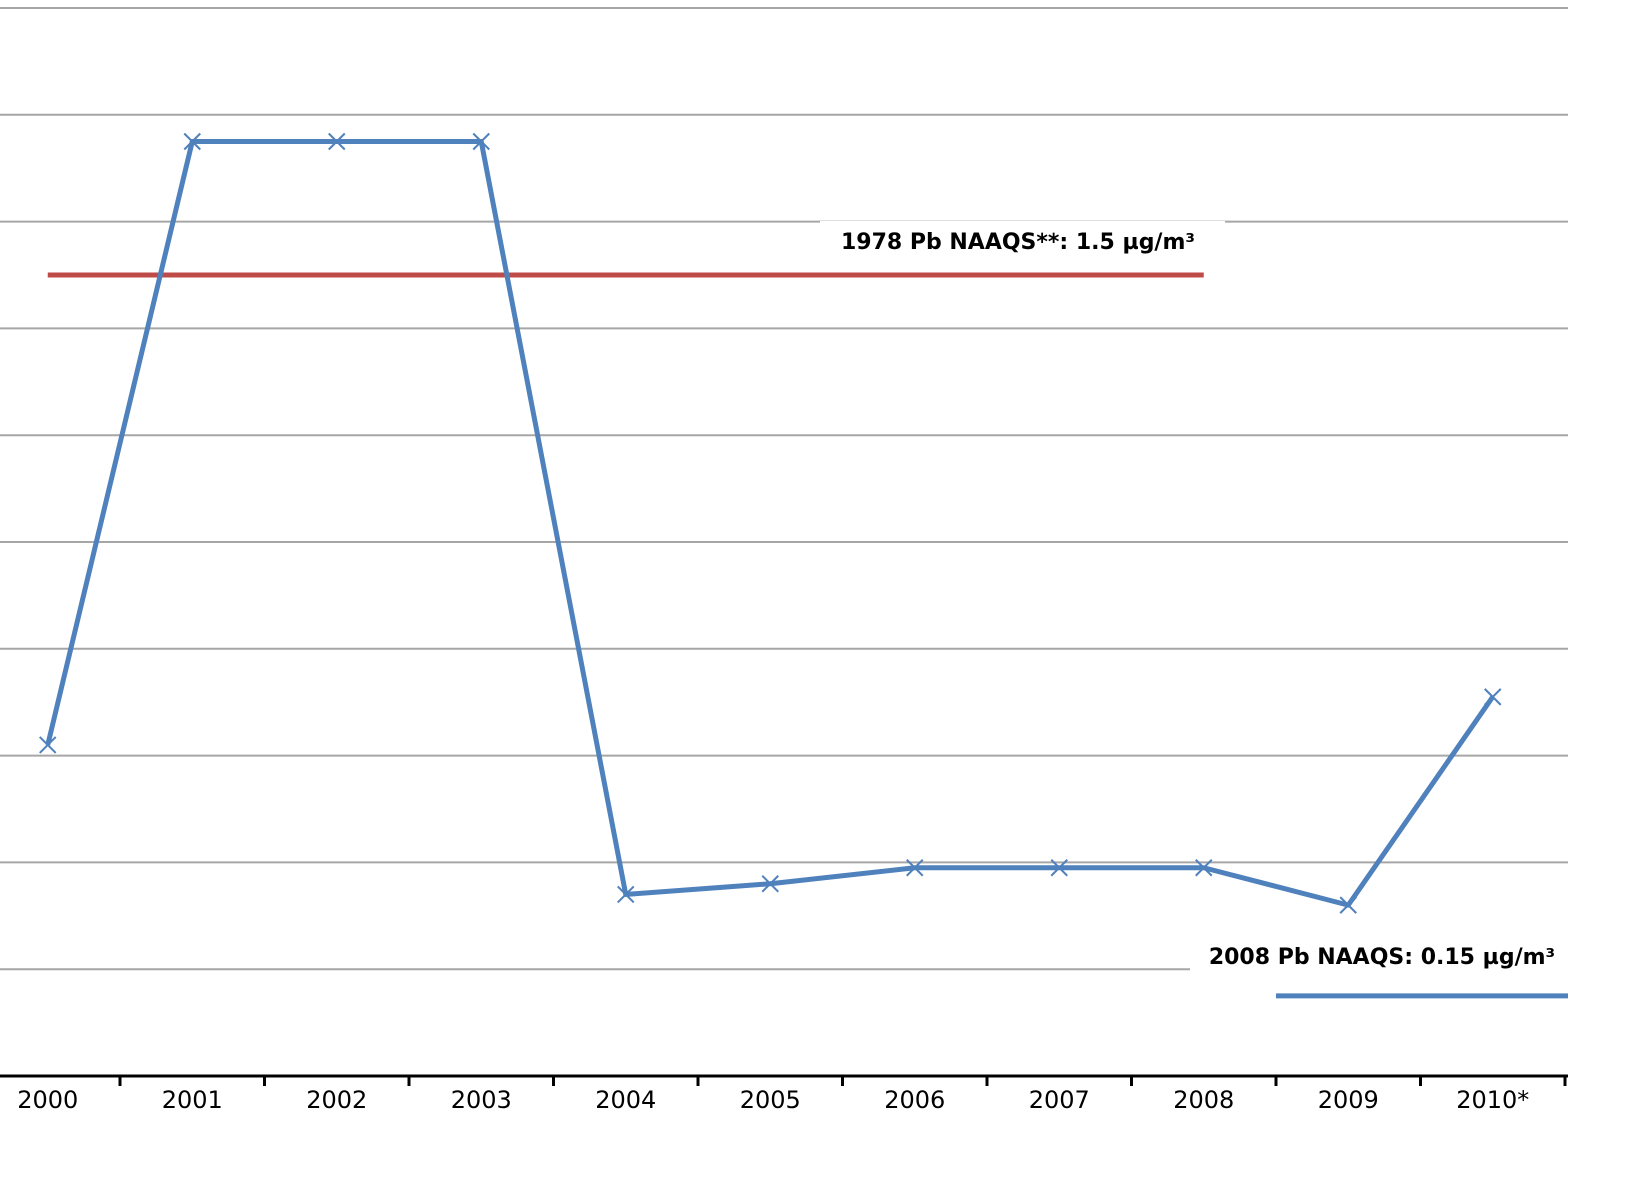 The width and height of the screenshot is (1649, 1201). Describe the element at coordinates (1203, 1100) in the screenshot. I see `x-tick-label: 2008` at that location.